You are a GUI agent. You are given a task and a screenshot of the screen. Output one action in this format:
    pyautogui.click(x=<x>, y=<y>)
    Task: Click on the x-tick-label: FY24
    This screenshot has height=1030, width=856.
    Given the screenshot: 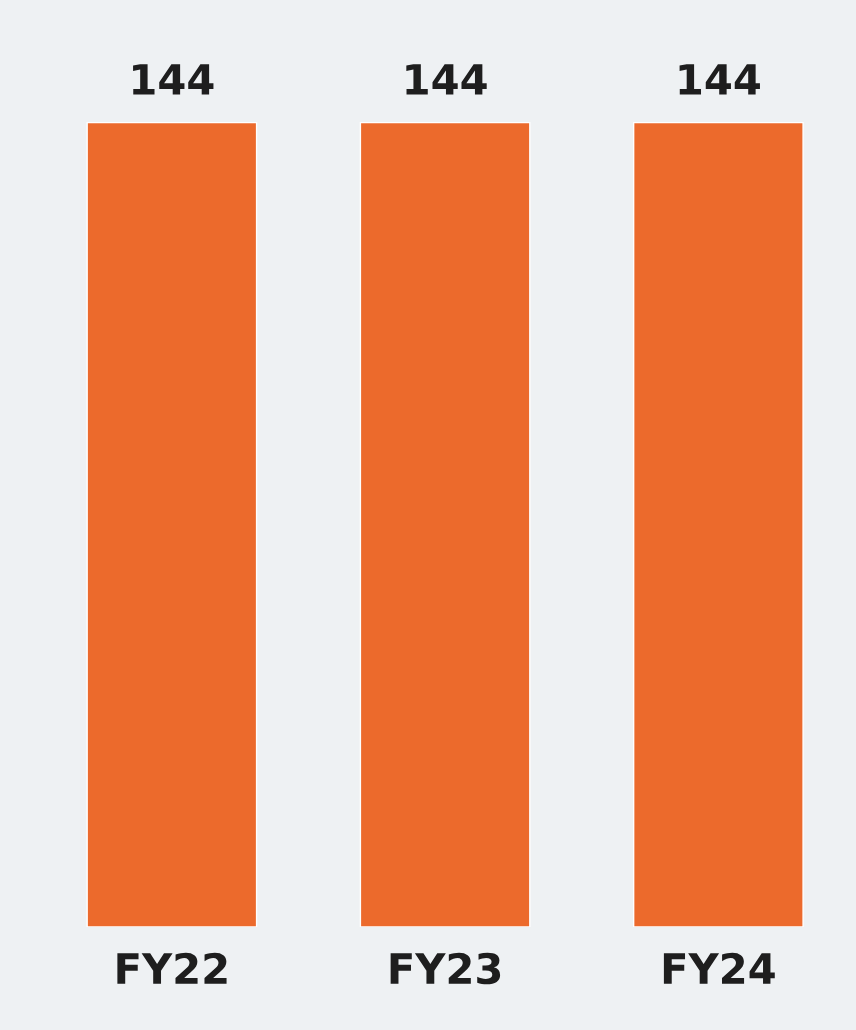 What is the action you would take?
    pyautogui.click(x=719, y=968)
    